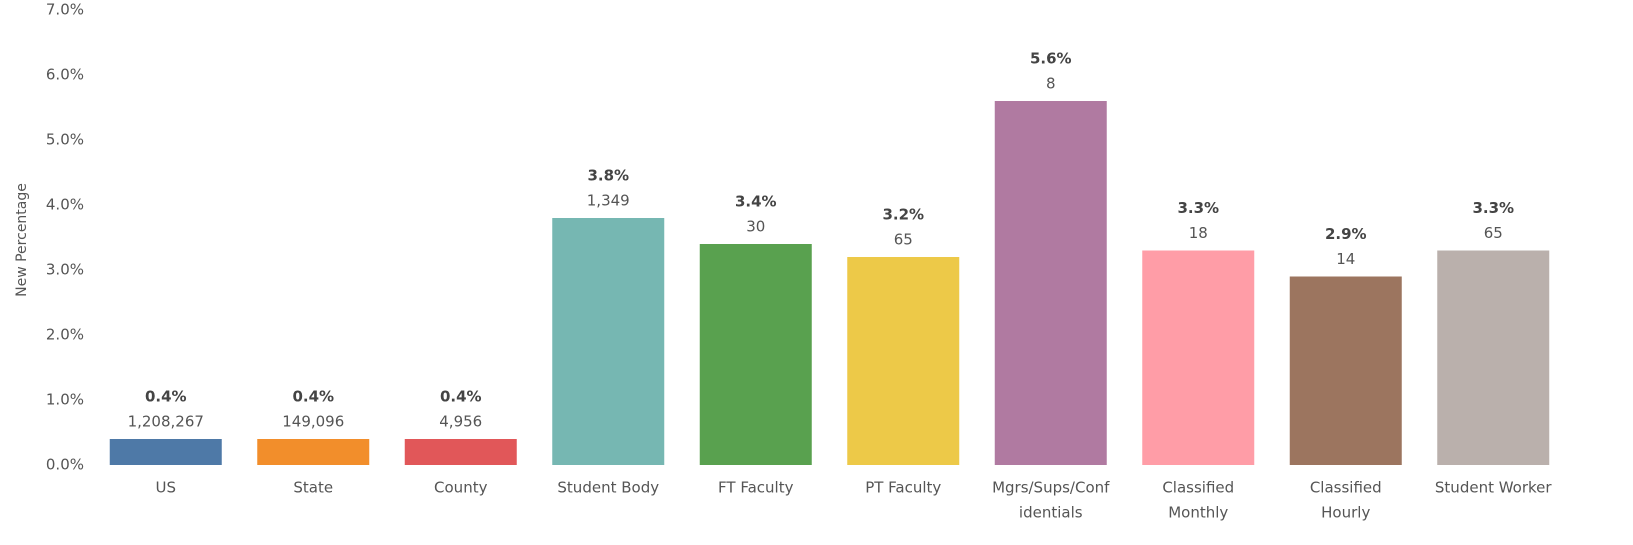 The height and width of the screenshot is (545, 1633). Describe the element at coordinates (165, 488) in the screenshot. I see `x-tick-label: US` at that location.